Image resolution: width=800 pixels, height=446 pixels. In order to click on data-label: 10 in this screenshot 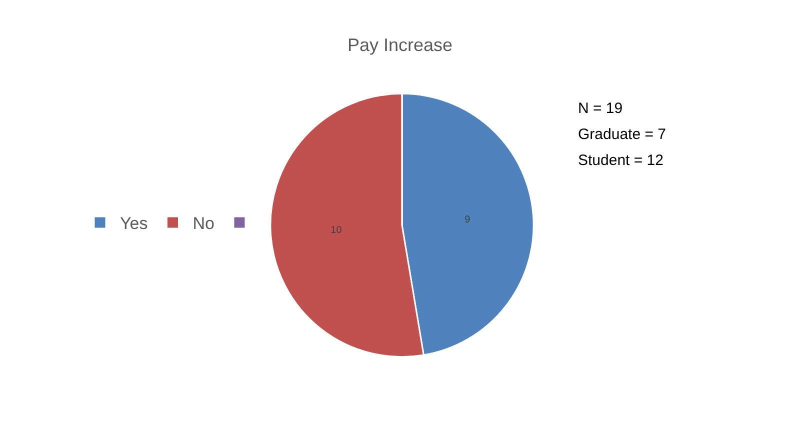, I will do `click(336, 230)`.